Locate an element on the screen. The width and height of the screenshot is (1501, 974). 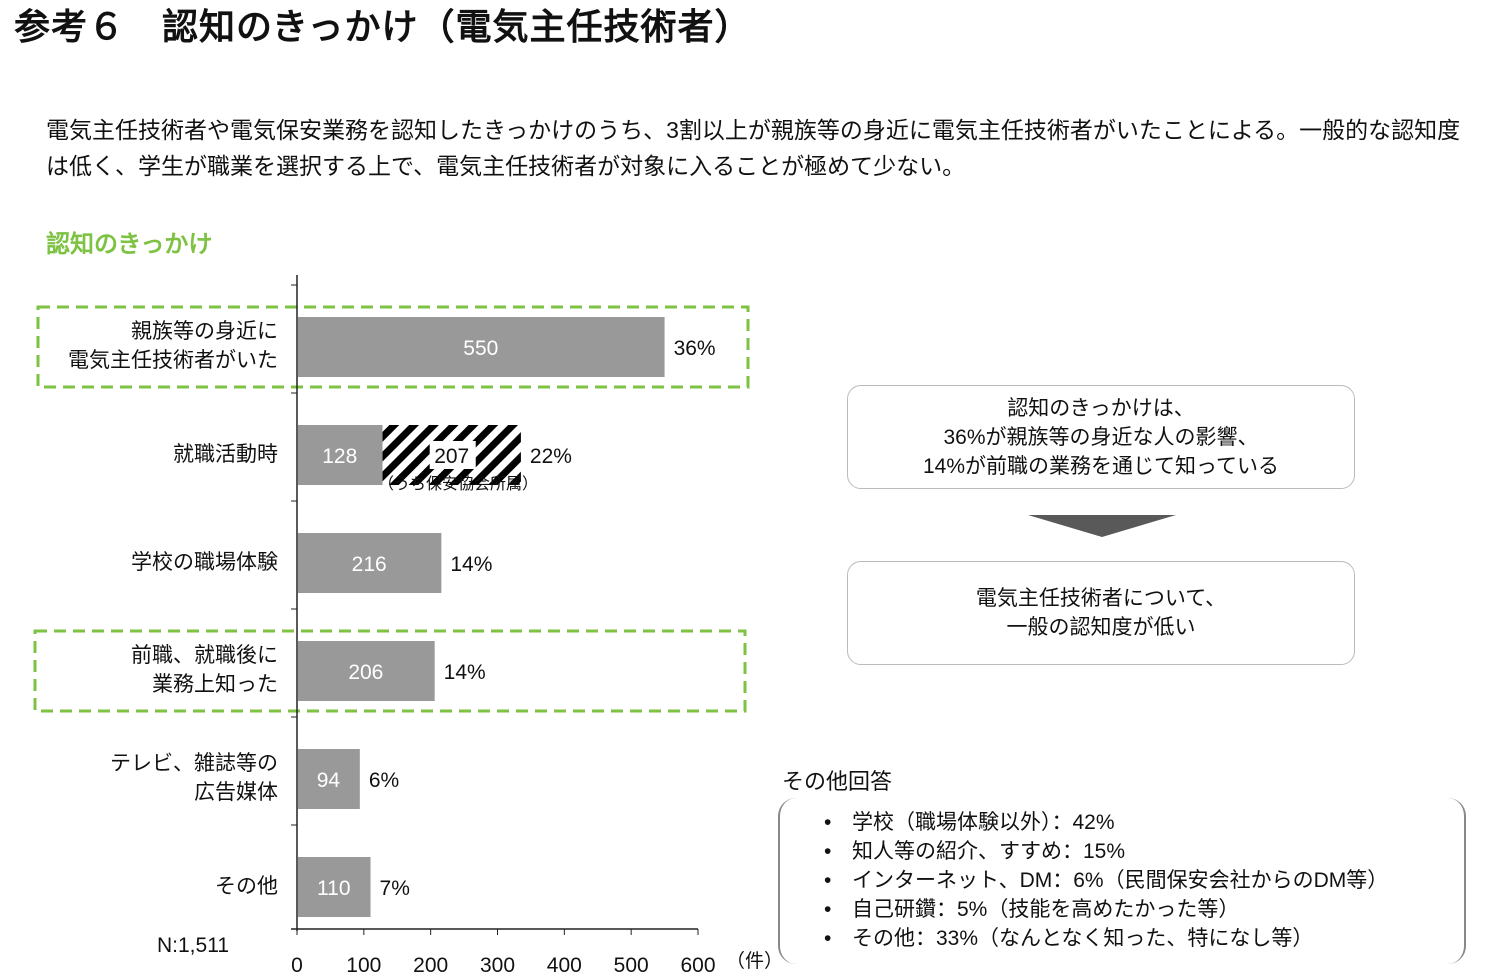
percent-label: 7% is located at coordinates (395, 888).